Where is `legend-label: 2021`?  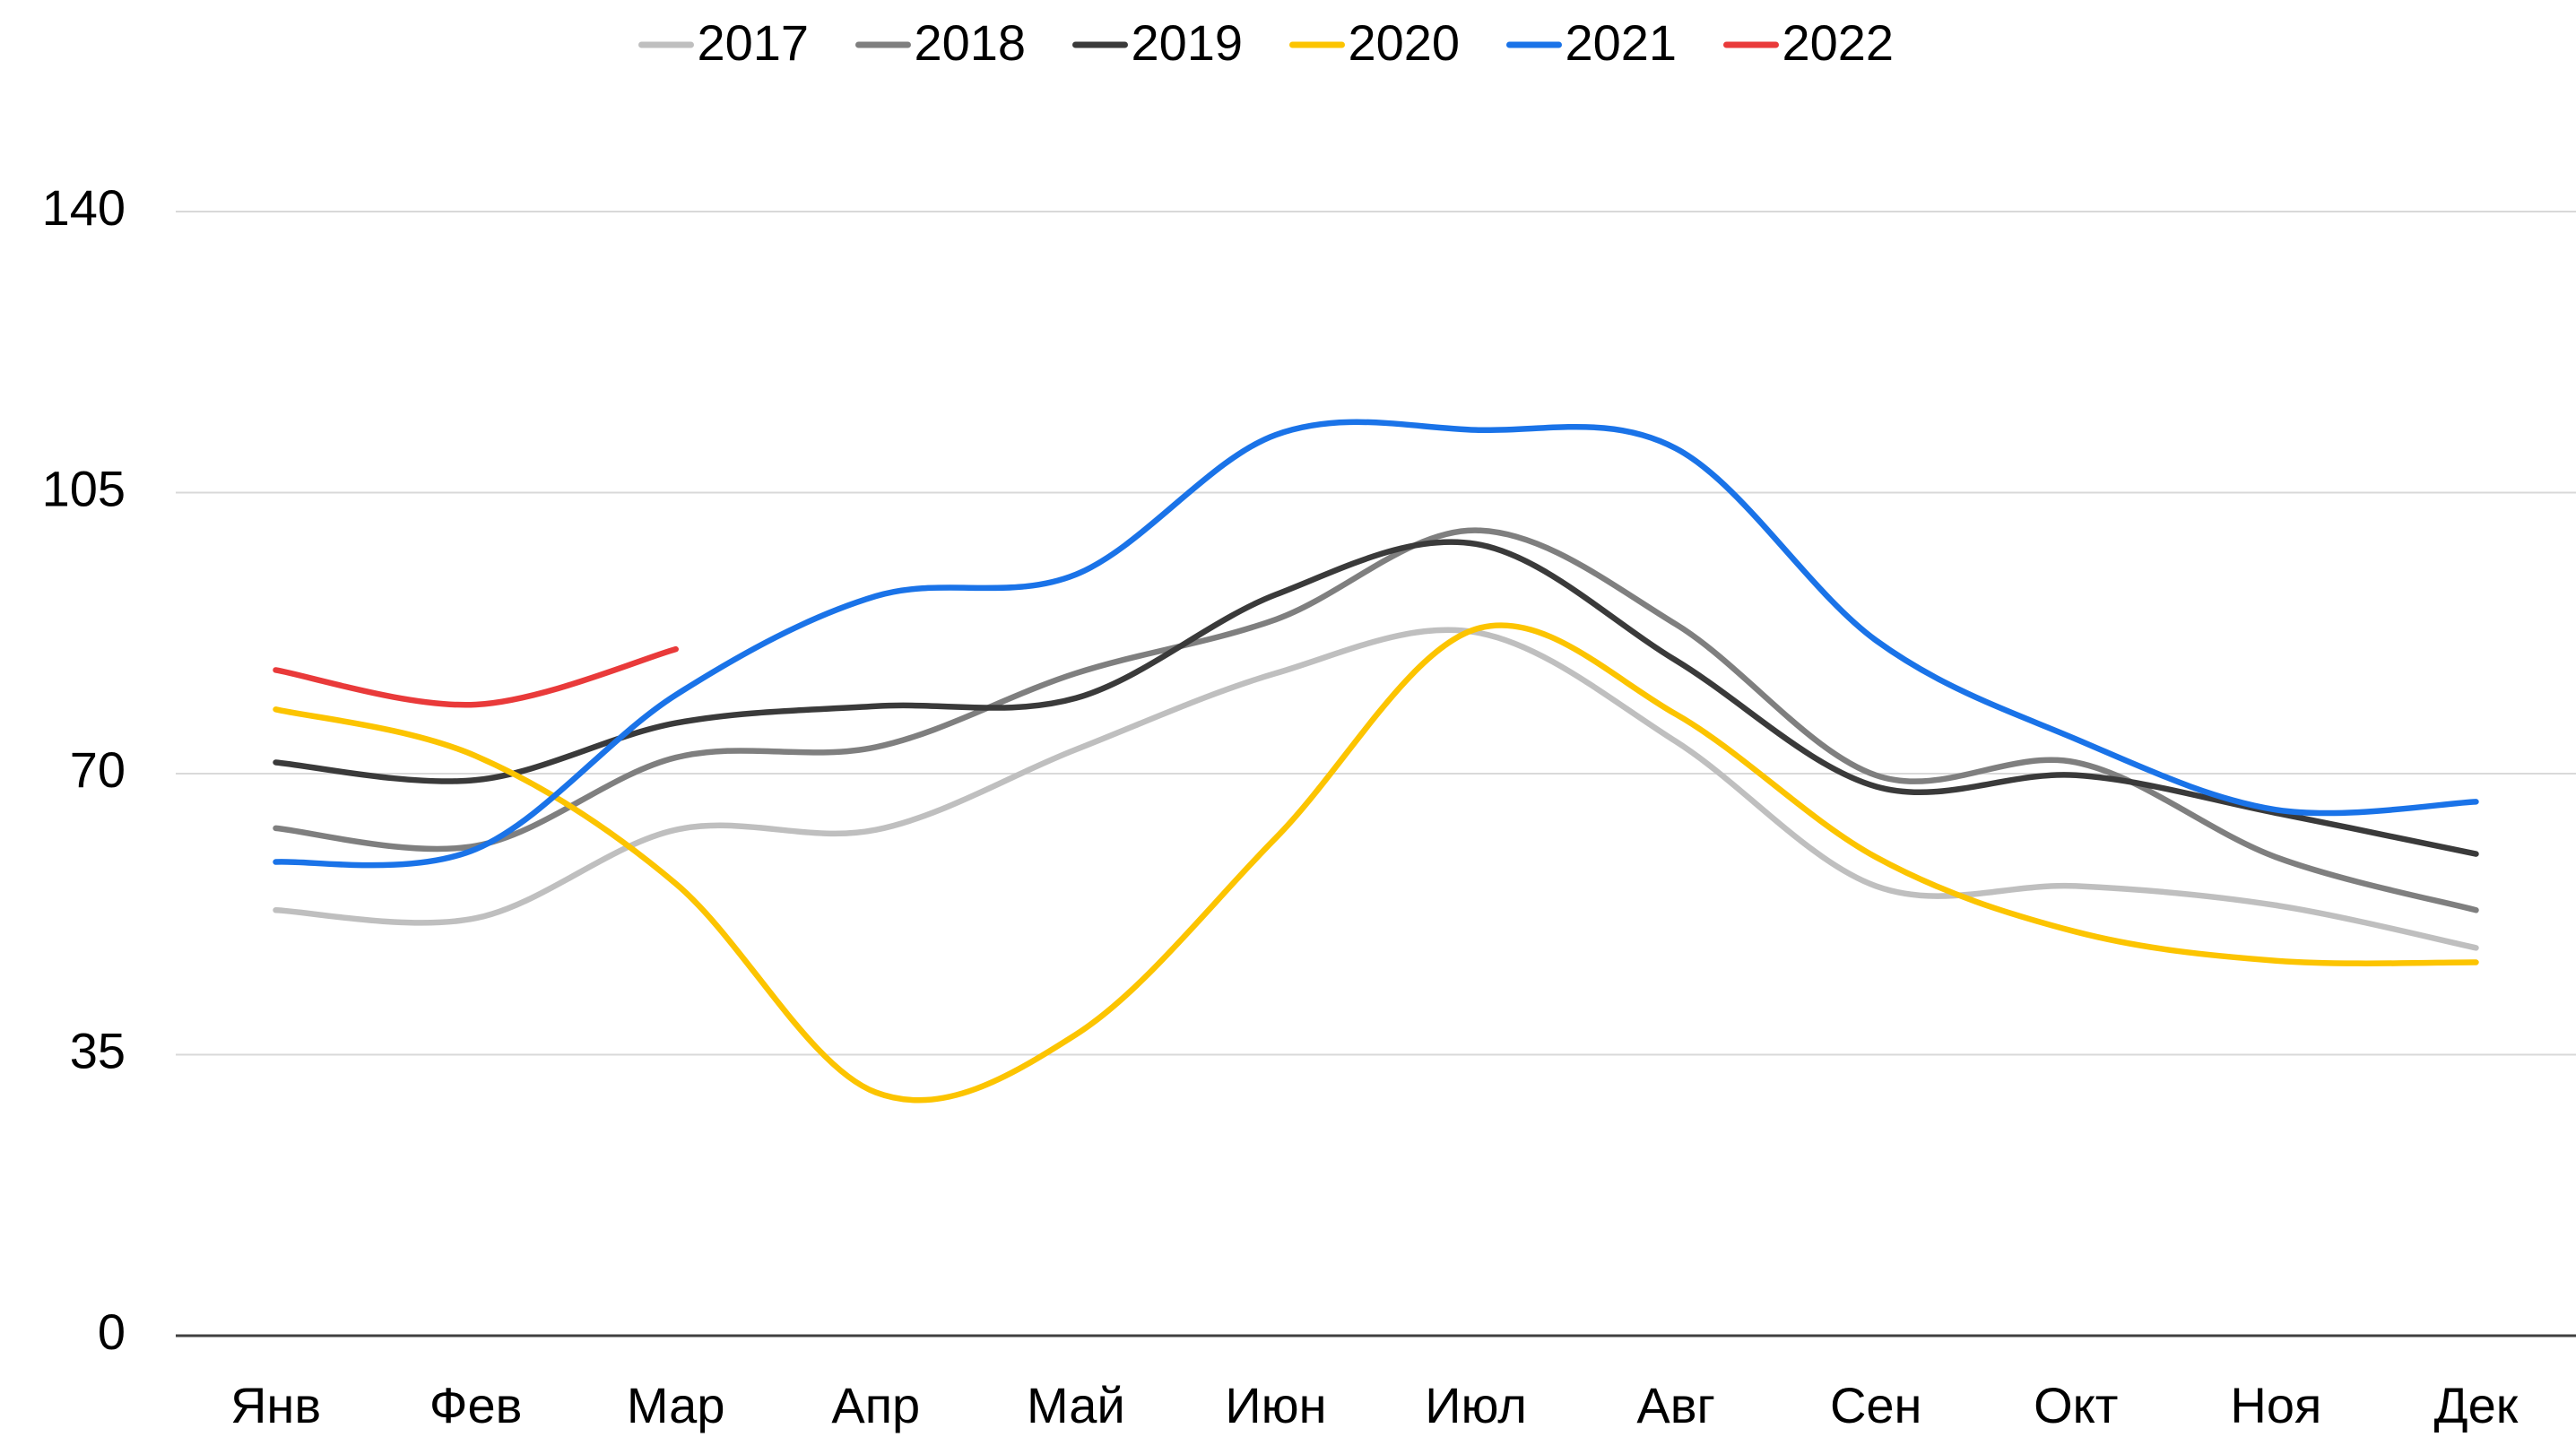
legend-label: 2021 is located at coordinates (1622, 42).